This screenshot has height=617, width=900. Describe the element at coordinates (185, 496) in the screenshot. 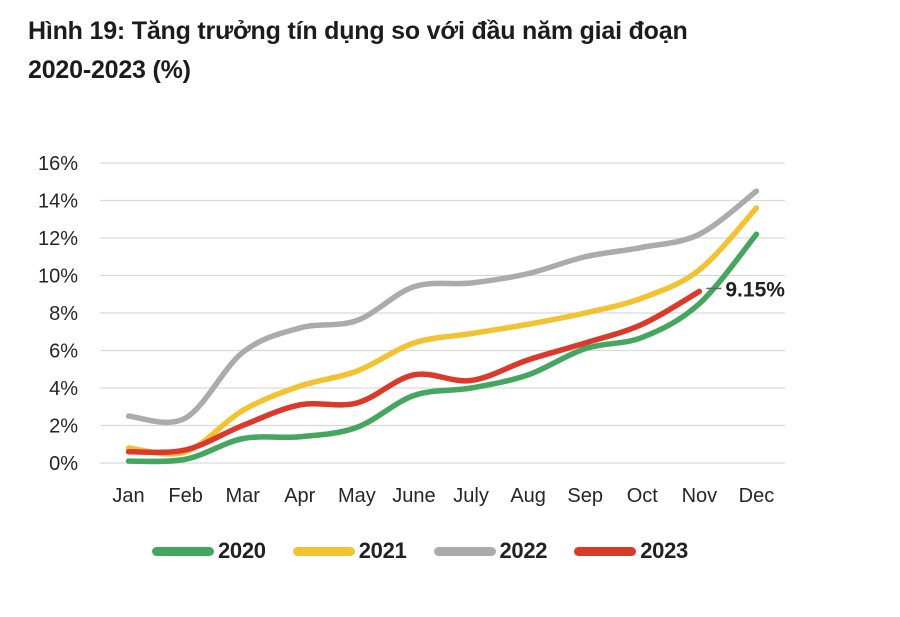

I see `x-tick-label-feb: Feb` at that location.